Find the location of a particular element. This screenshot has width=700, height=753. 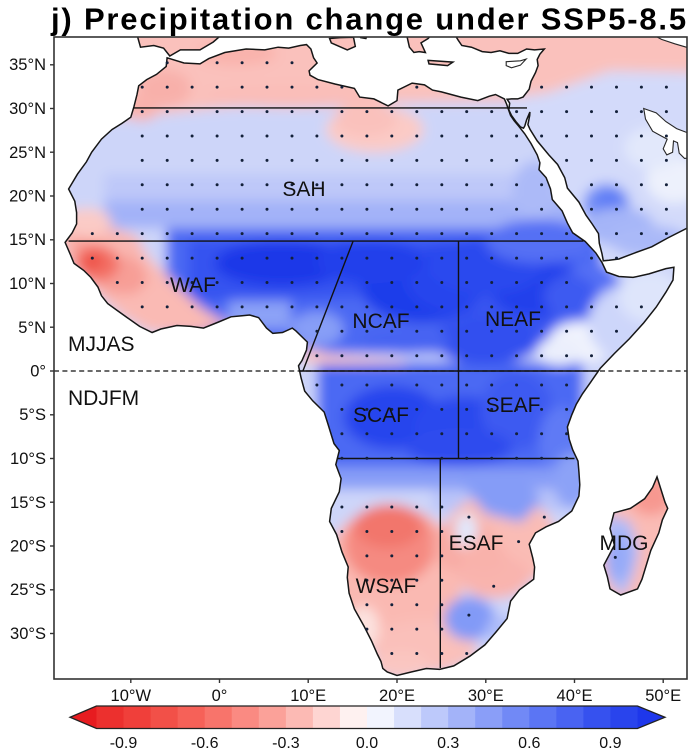

svg-text: -0.6 is located at coordinates (205, 743).